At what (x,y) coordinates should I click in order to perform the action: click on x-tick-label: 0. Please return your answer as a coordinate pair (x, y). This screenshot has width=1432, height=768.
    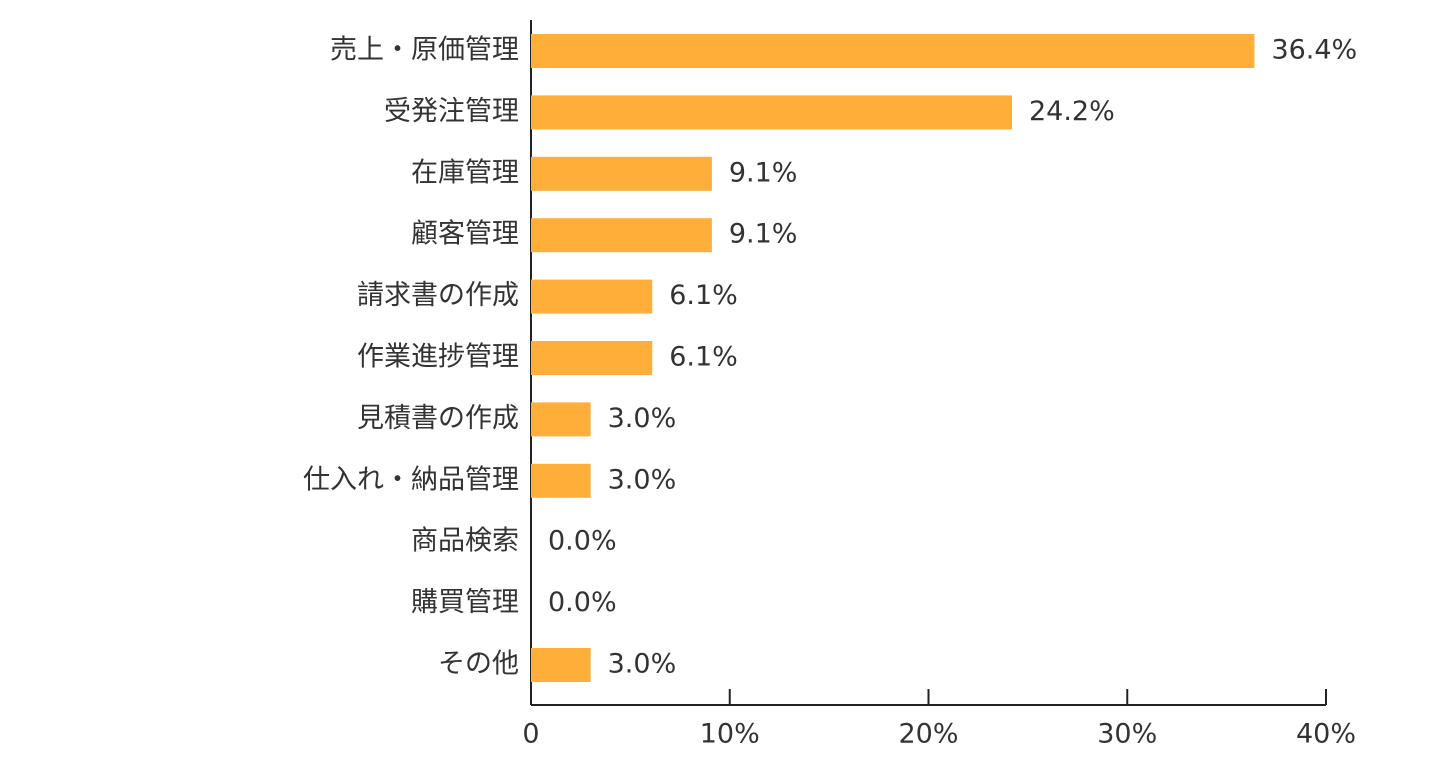
    Looking at the image, I should click on (530, 734).